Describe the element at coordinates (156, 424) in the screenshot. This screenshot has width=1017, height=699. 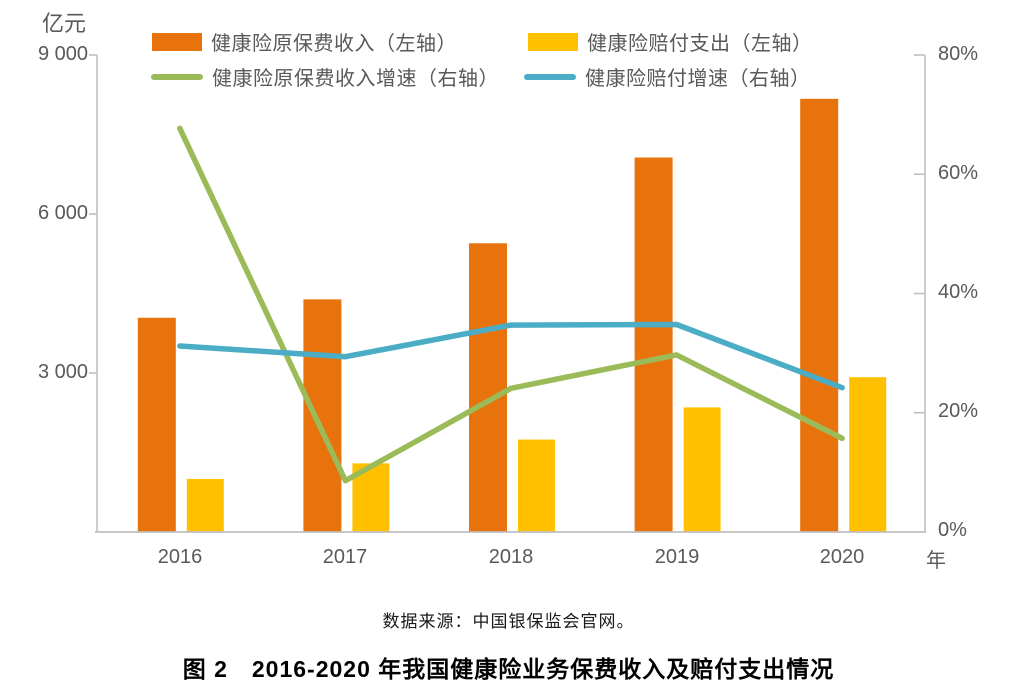
I see `premium-income-bar-2016` at that location.